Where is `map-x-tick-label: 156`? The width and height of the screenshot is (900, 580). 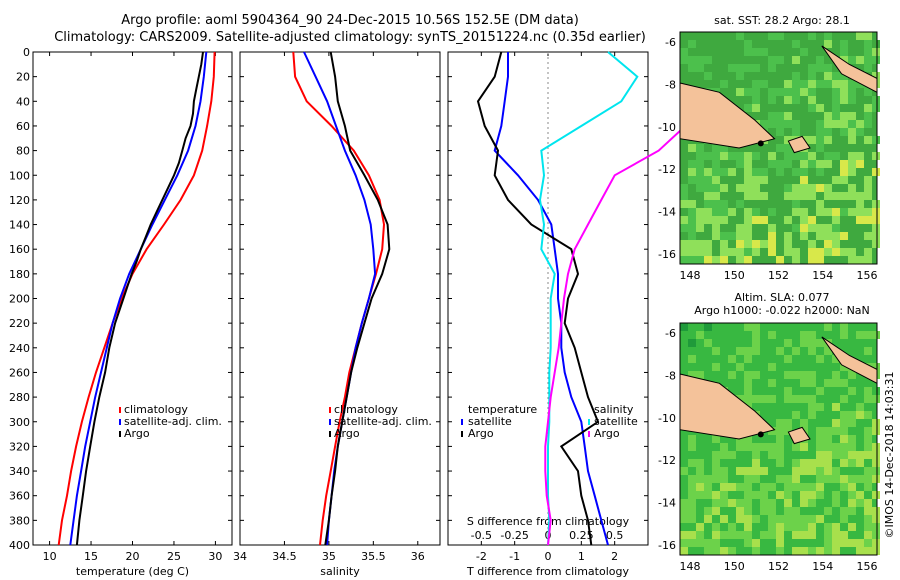 map-x-tick-label: 156 is located at coordinates (867, 566).